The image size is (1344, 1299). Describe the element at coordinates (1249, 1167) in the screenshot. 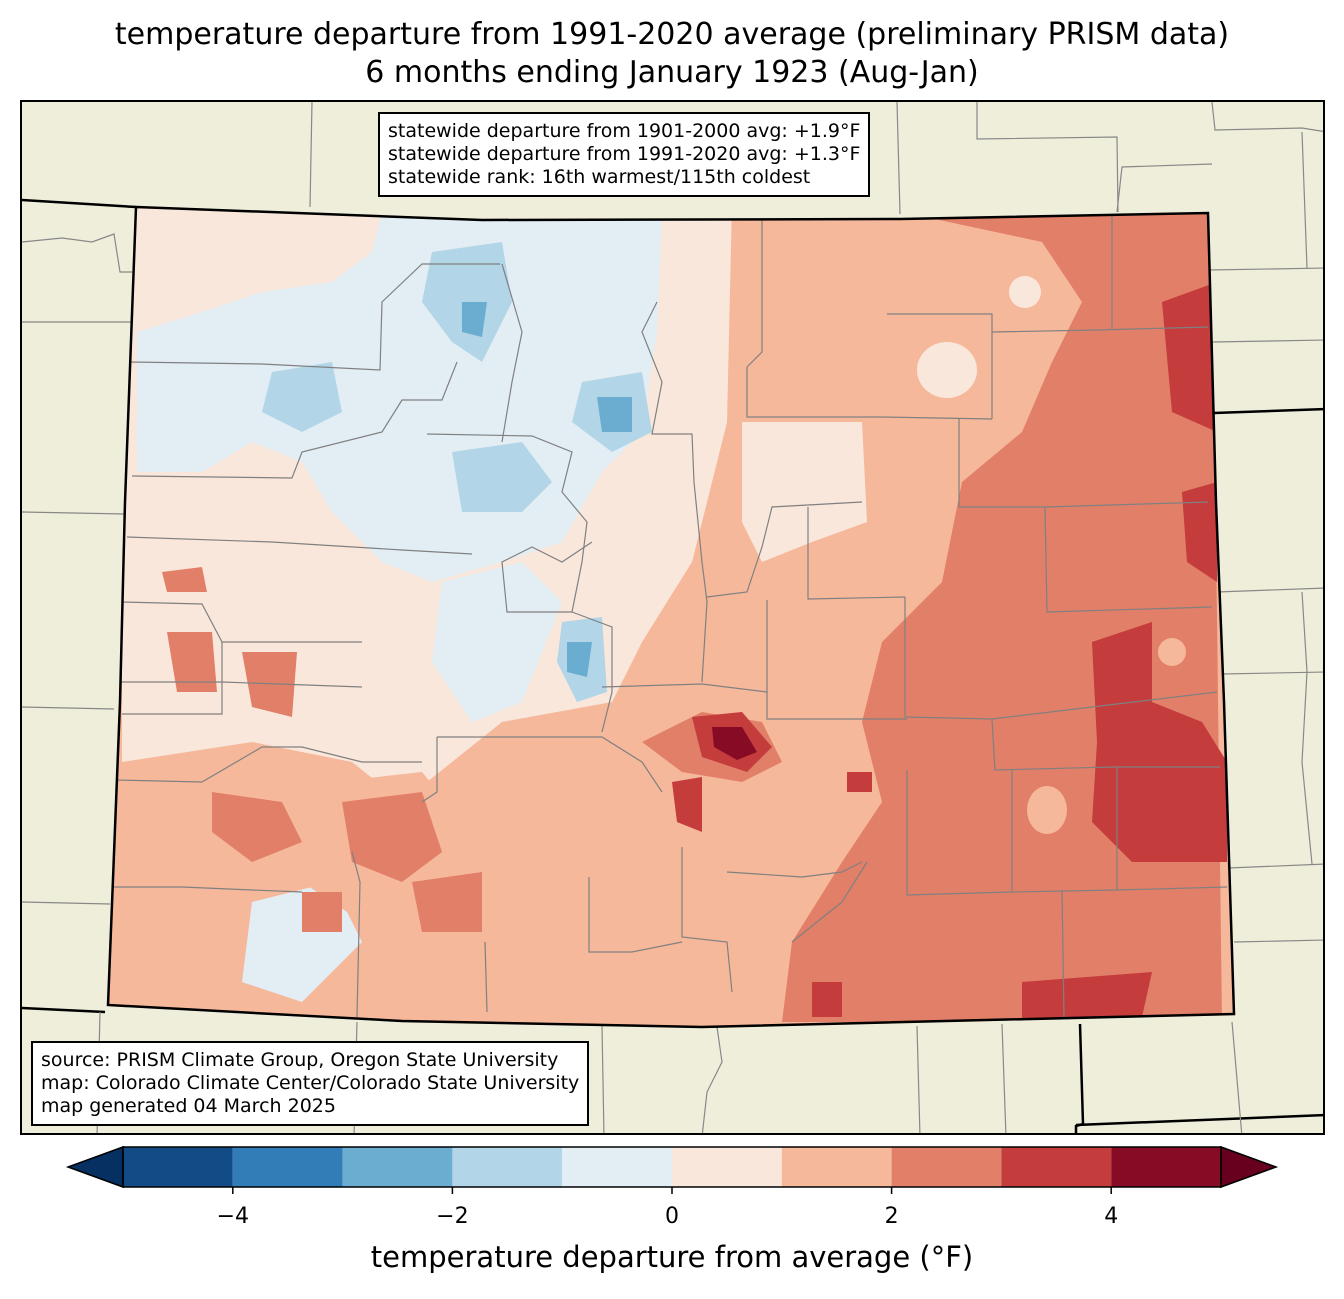

I see `colorbar-over-arrow` at that location.